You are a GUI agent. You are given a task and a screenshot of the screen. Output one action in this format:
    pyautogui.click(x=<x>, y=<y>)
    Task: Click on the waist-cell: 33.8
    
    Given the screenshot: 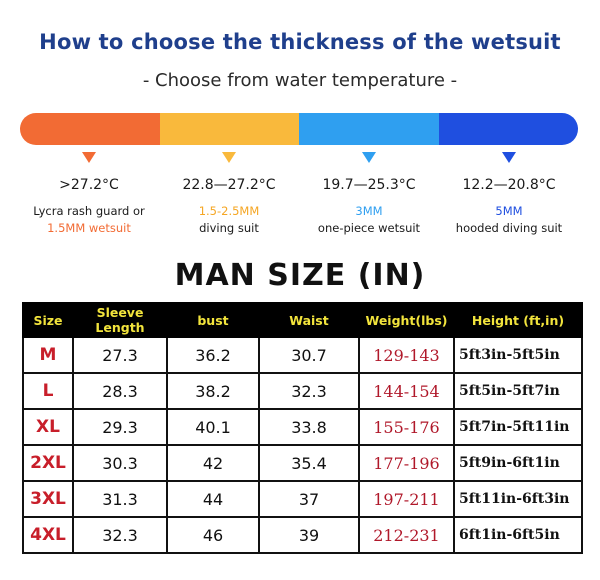 What is the action you would take?
    pyautogui.click(x=309, y=427)
    